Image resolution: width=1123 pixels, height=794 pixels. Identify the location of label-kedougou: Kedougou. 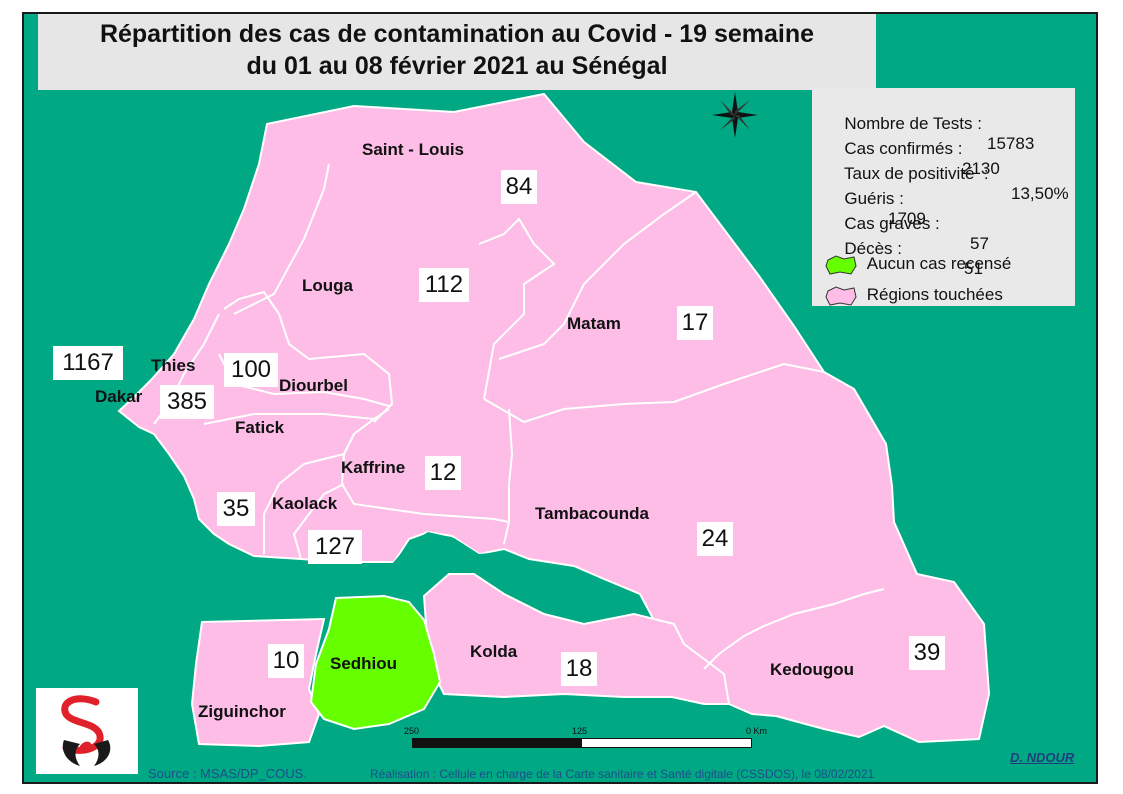
(812, 669).